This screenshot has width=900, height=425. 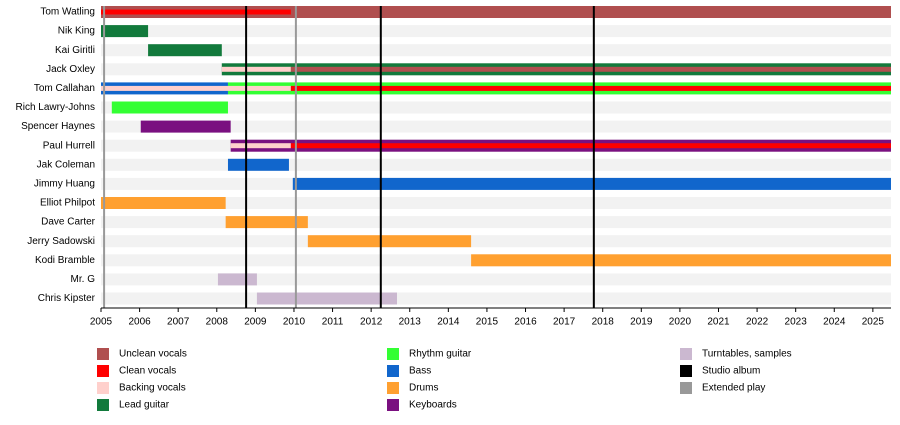 I want to click on x-tick-label: 2012, so click(x=371, y=322).